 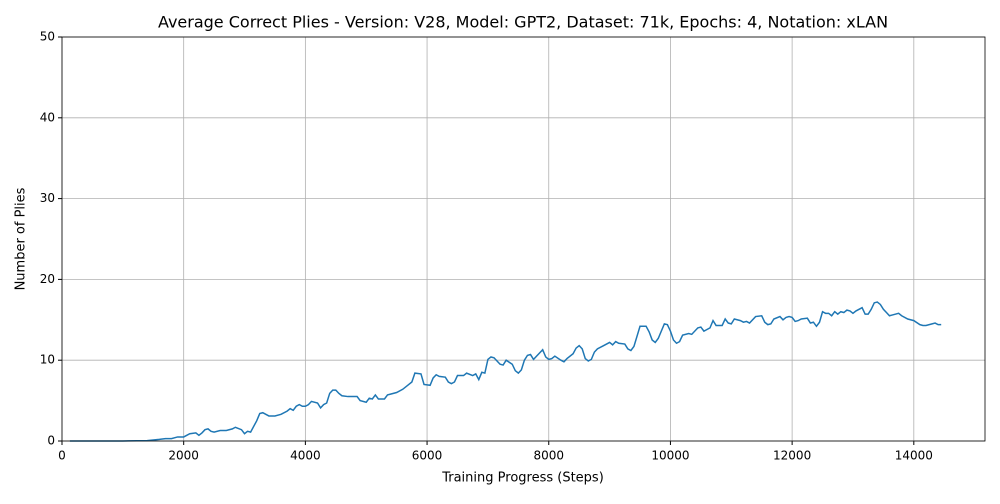 I want to click on x-tick-label: 8000, so click(x=548, y=456).